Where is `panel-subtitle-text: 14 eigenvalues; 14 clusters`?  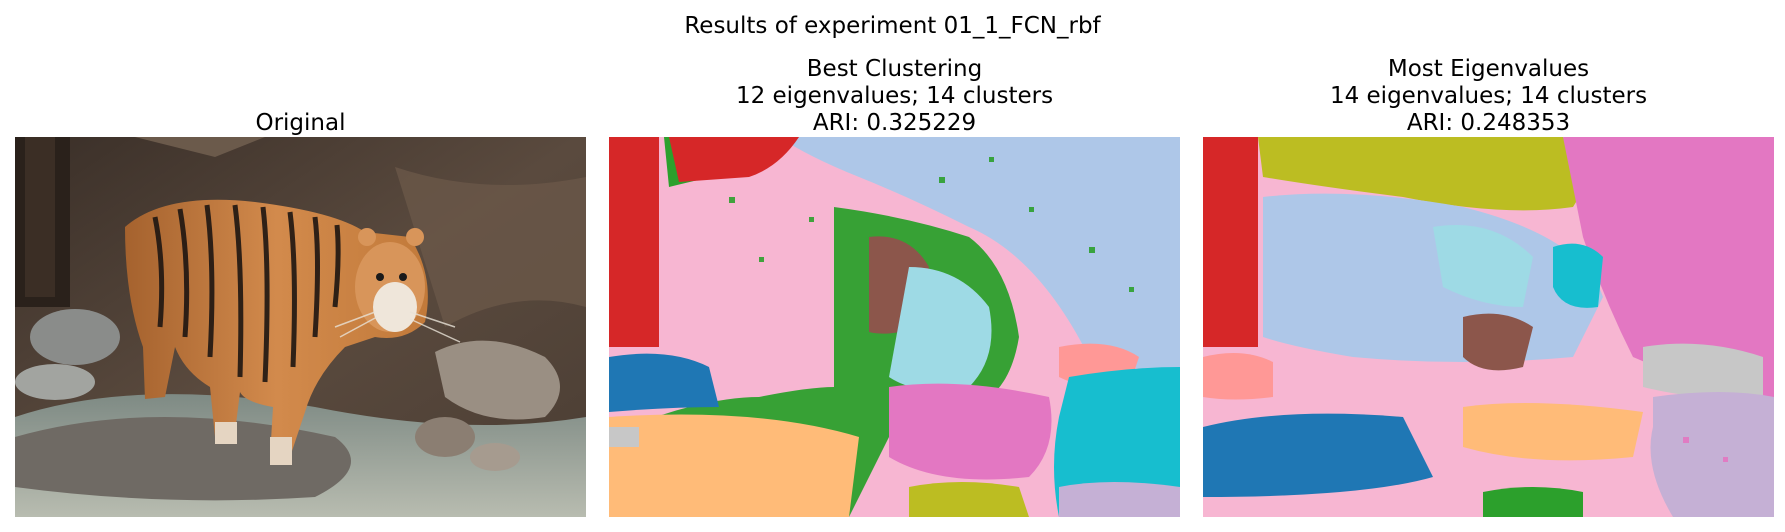 panel-subtitle-text: 14 eigenvalues; 14 clusters is located at coordinates (1488, 96).